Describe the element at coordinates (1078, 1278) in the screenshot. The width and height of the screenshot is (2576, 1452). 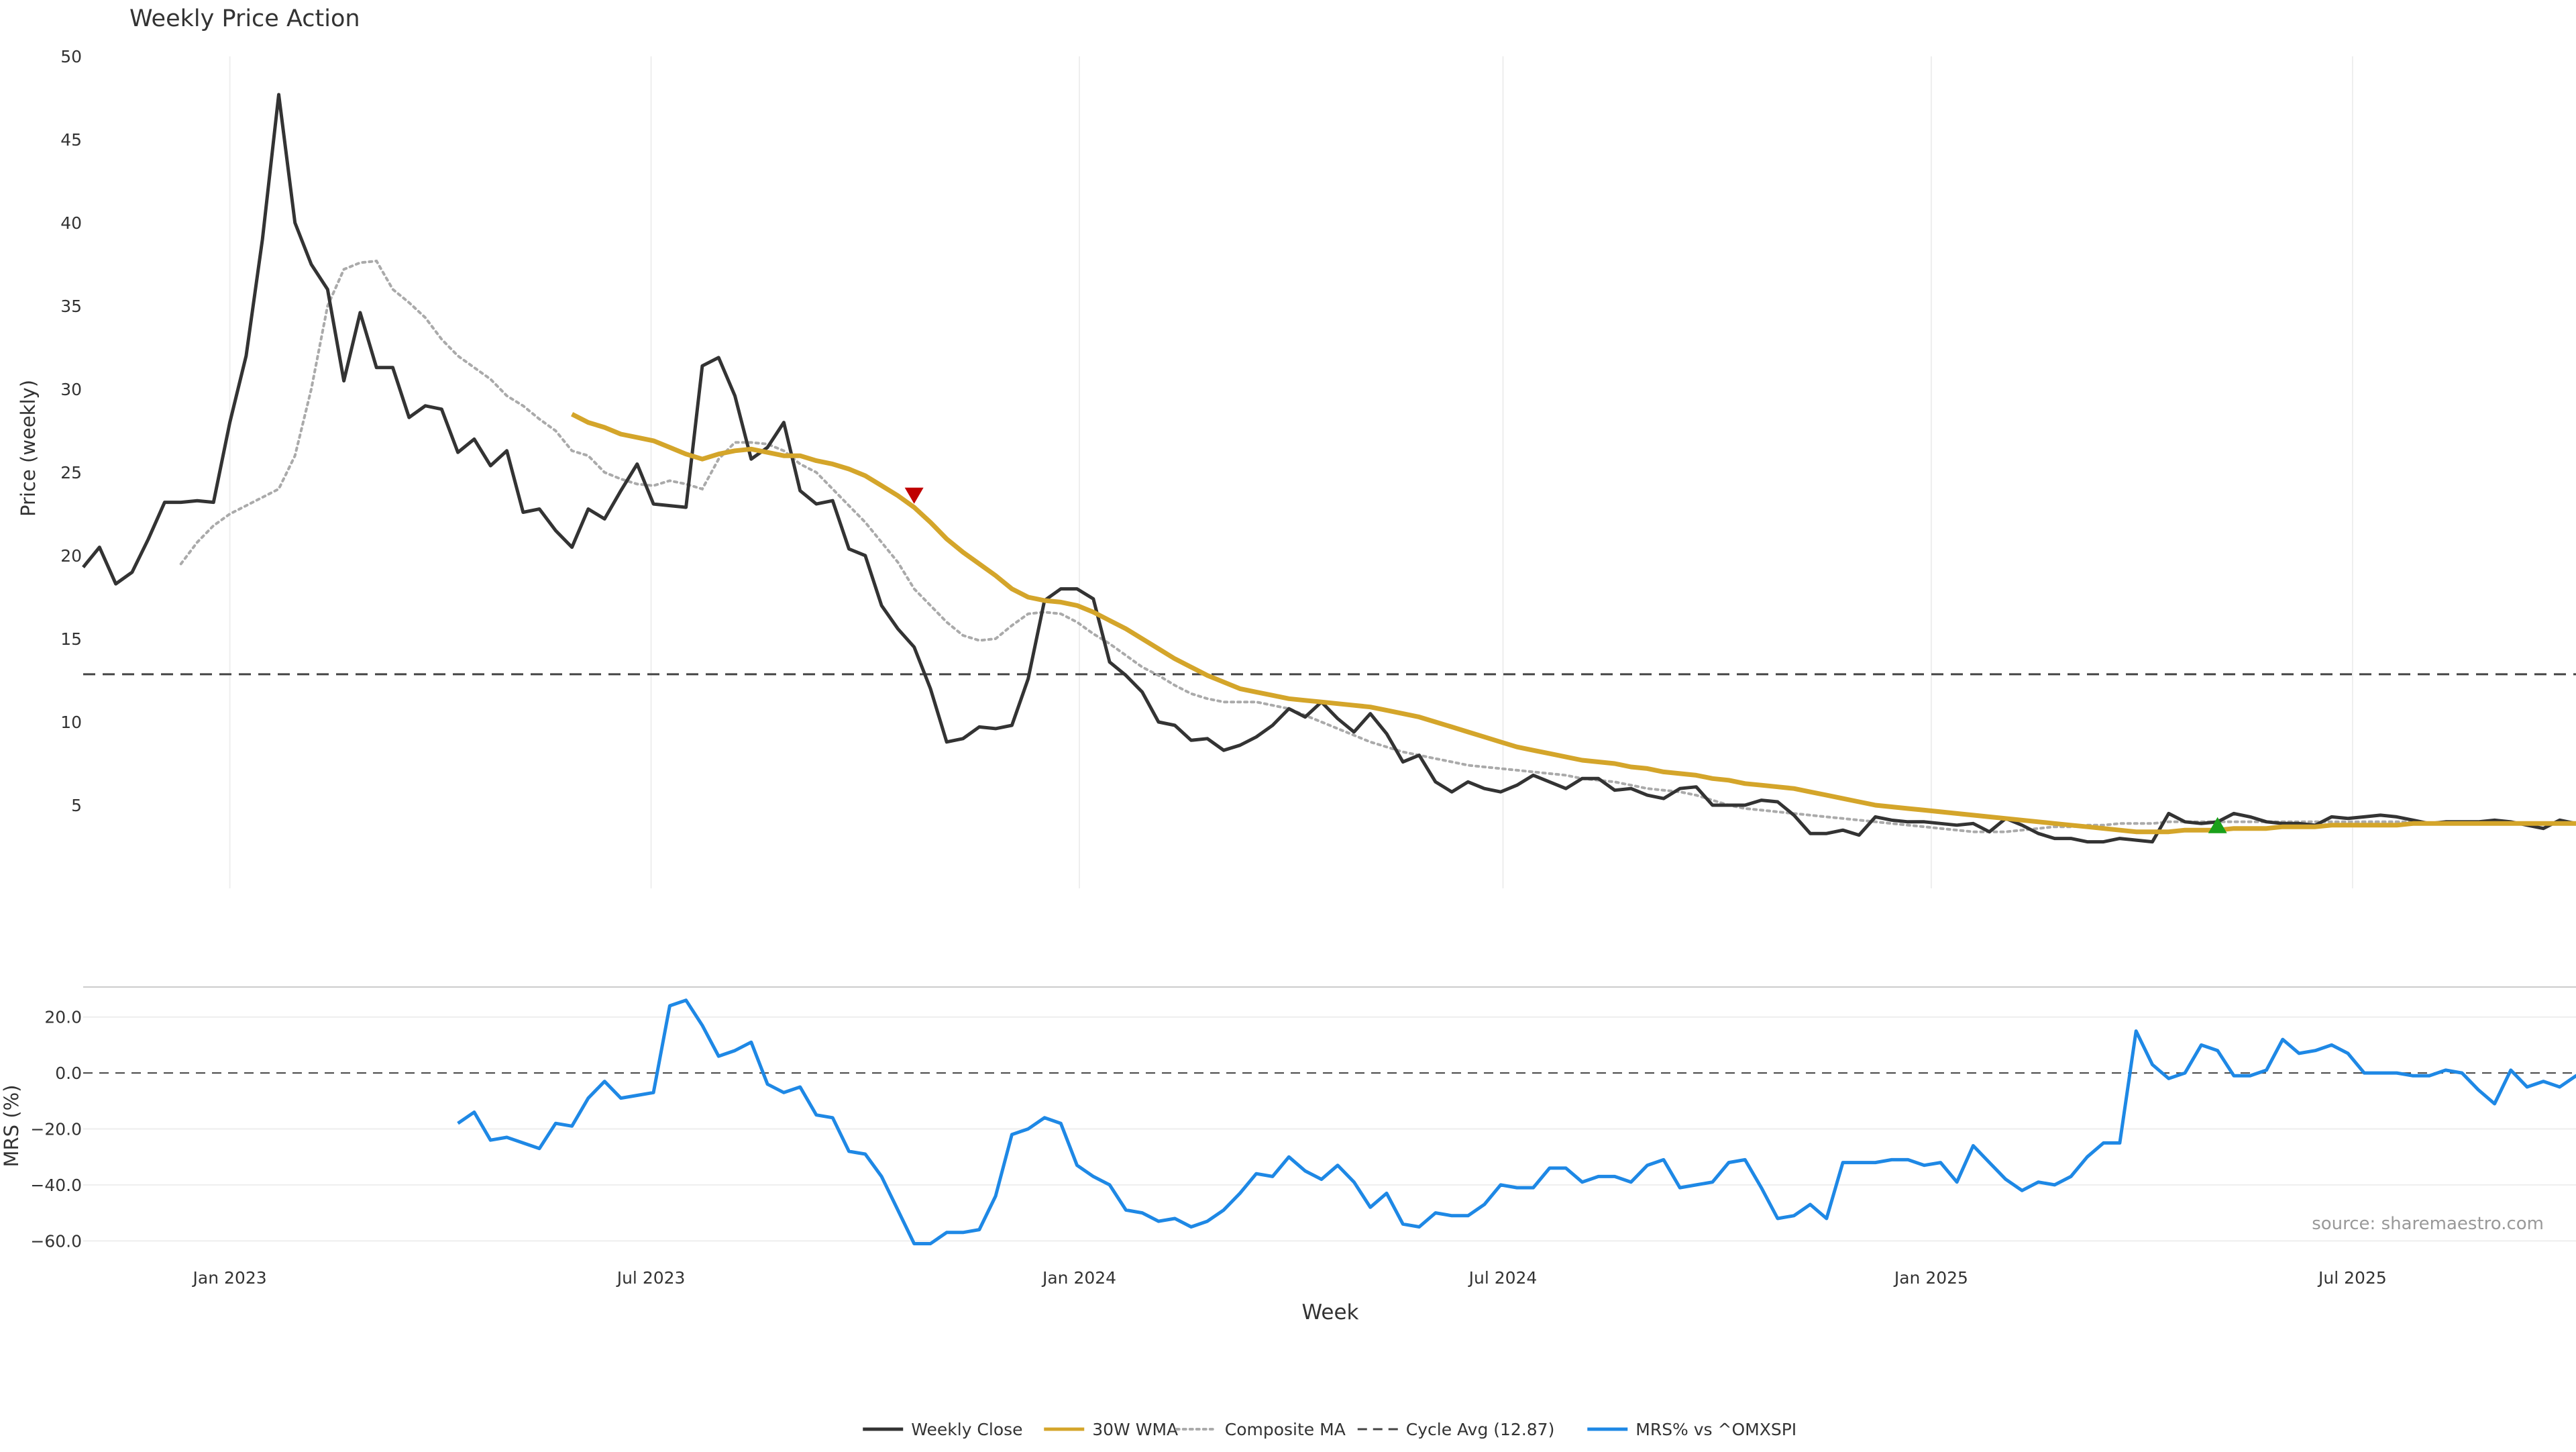
I see `x-tick-label: Jan 2024` at that location.